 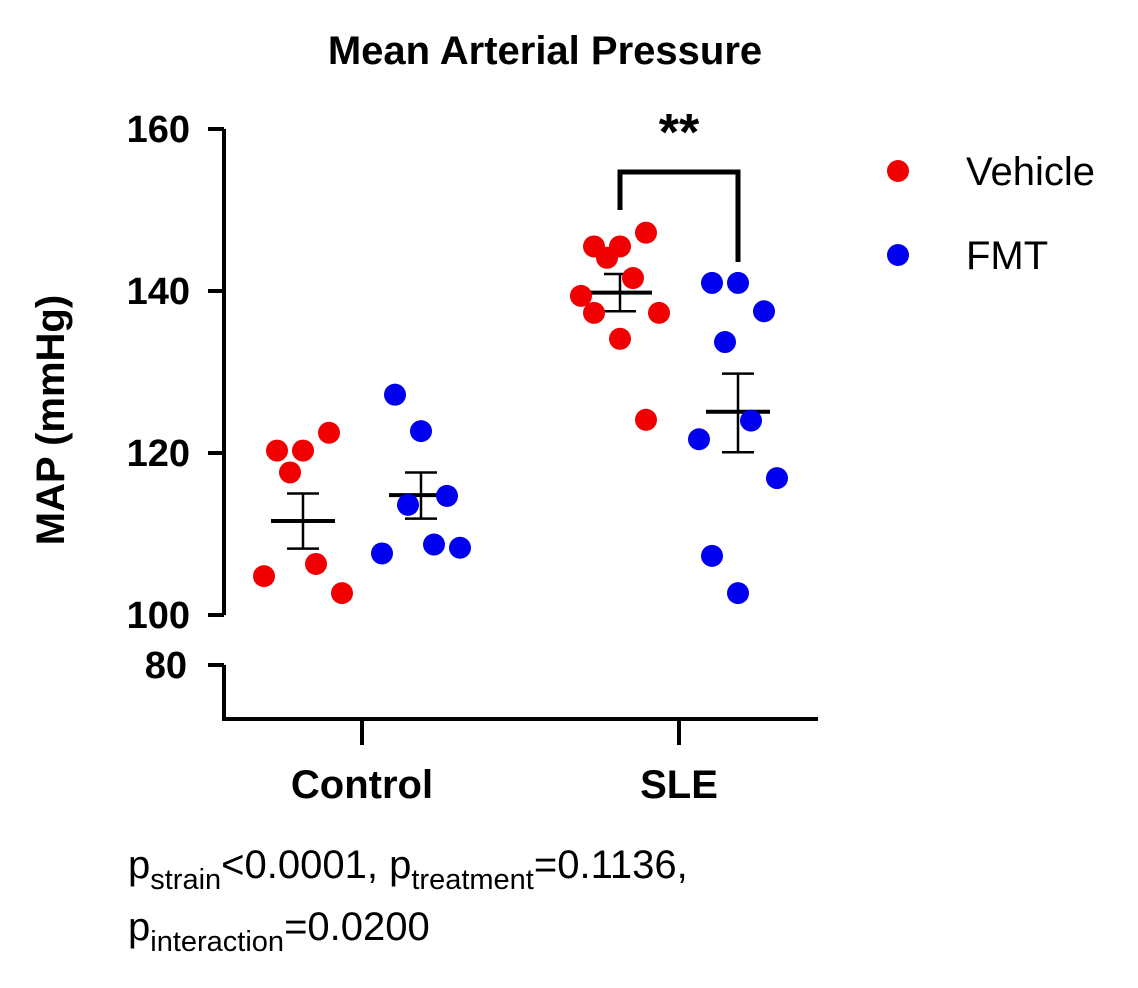 I want to click on y-tick-label: 120, so click(x=158, y=454).